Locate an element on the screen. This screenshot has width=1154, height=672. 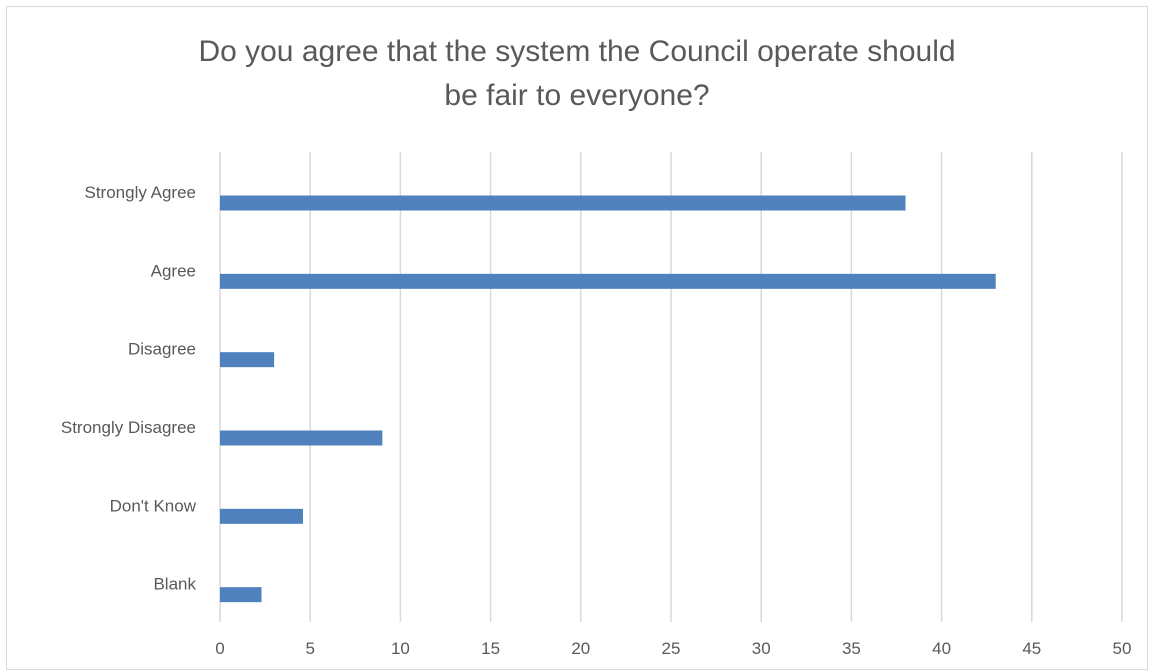
category-label: Strongly Disagree is located at coordinates (128, 427).